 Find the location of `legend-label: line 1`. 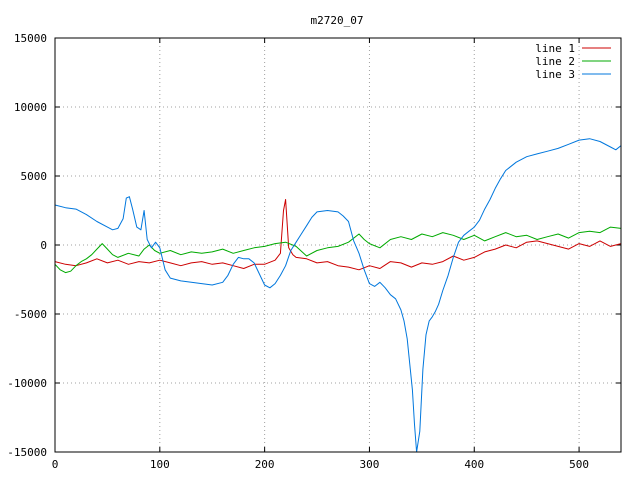

legend-label: line 1 is located at coordinates (555, 48).